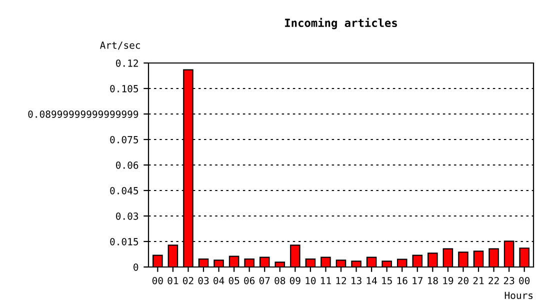  I want to click on y-tick-label: 0.045, so click(124, 190).